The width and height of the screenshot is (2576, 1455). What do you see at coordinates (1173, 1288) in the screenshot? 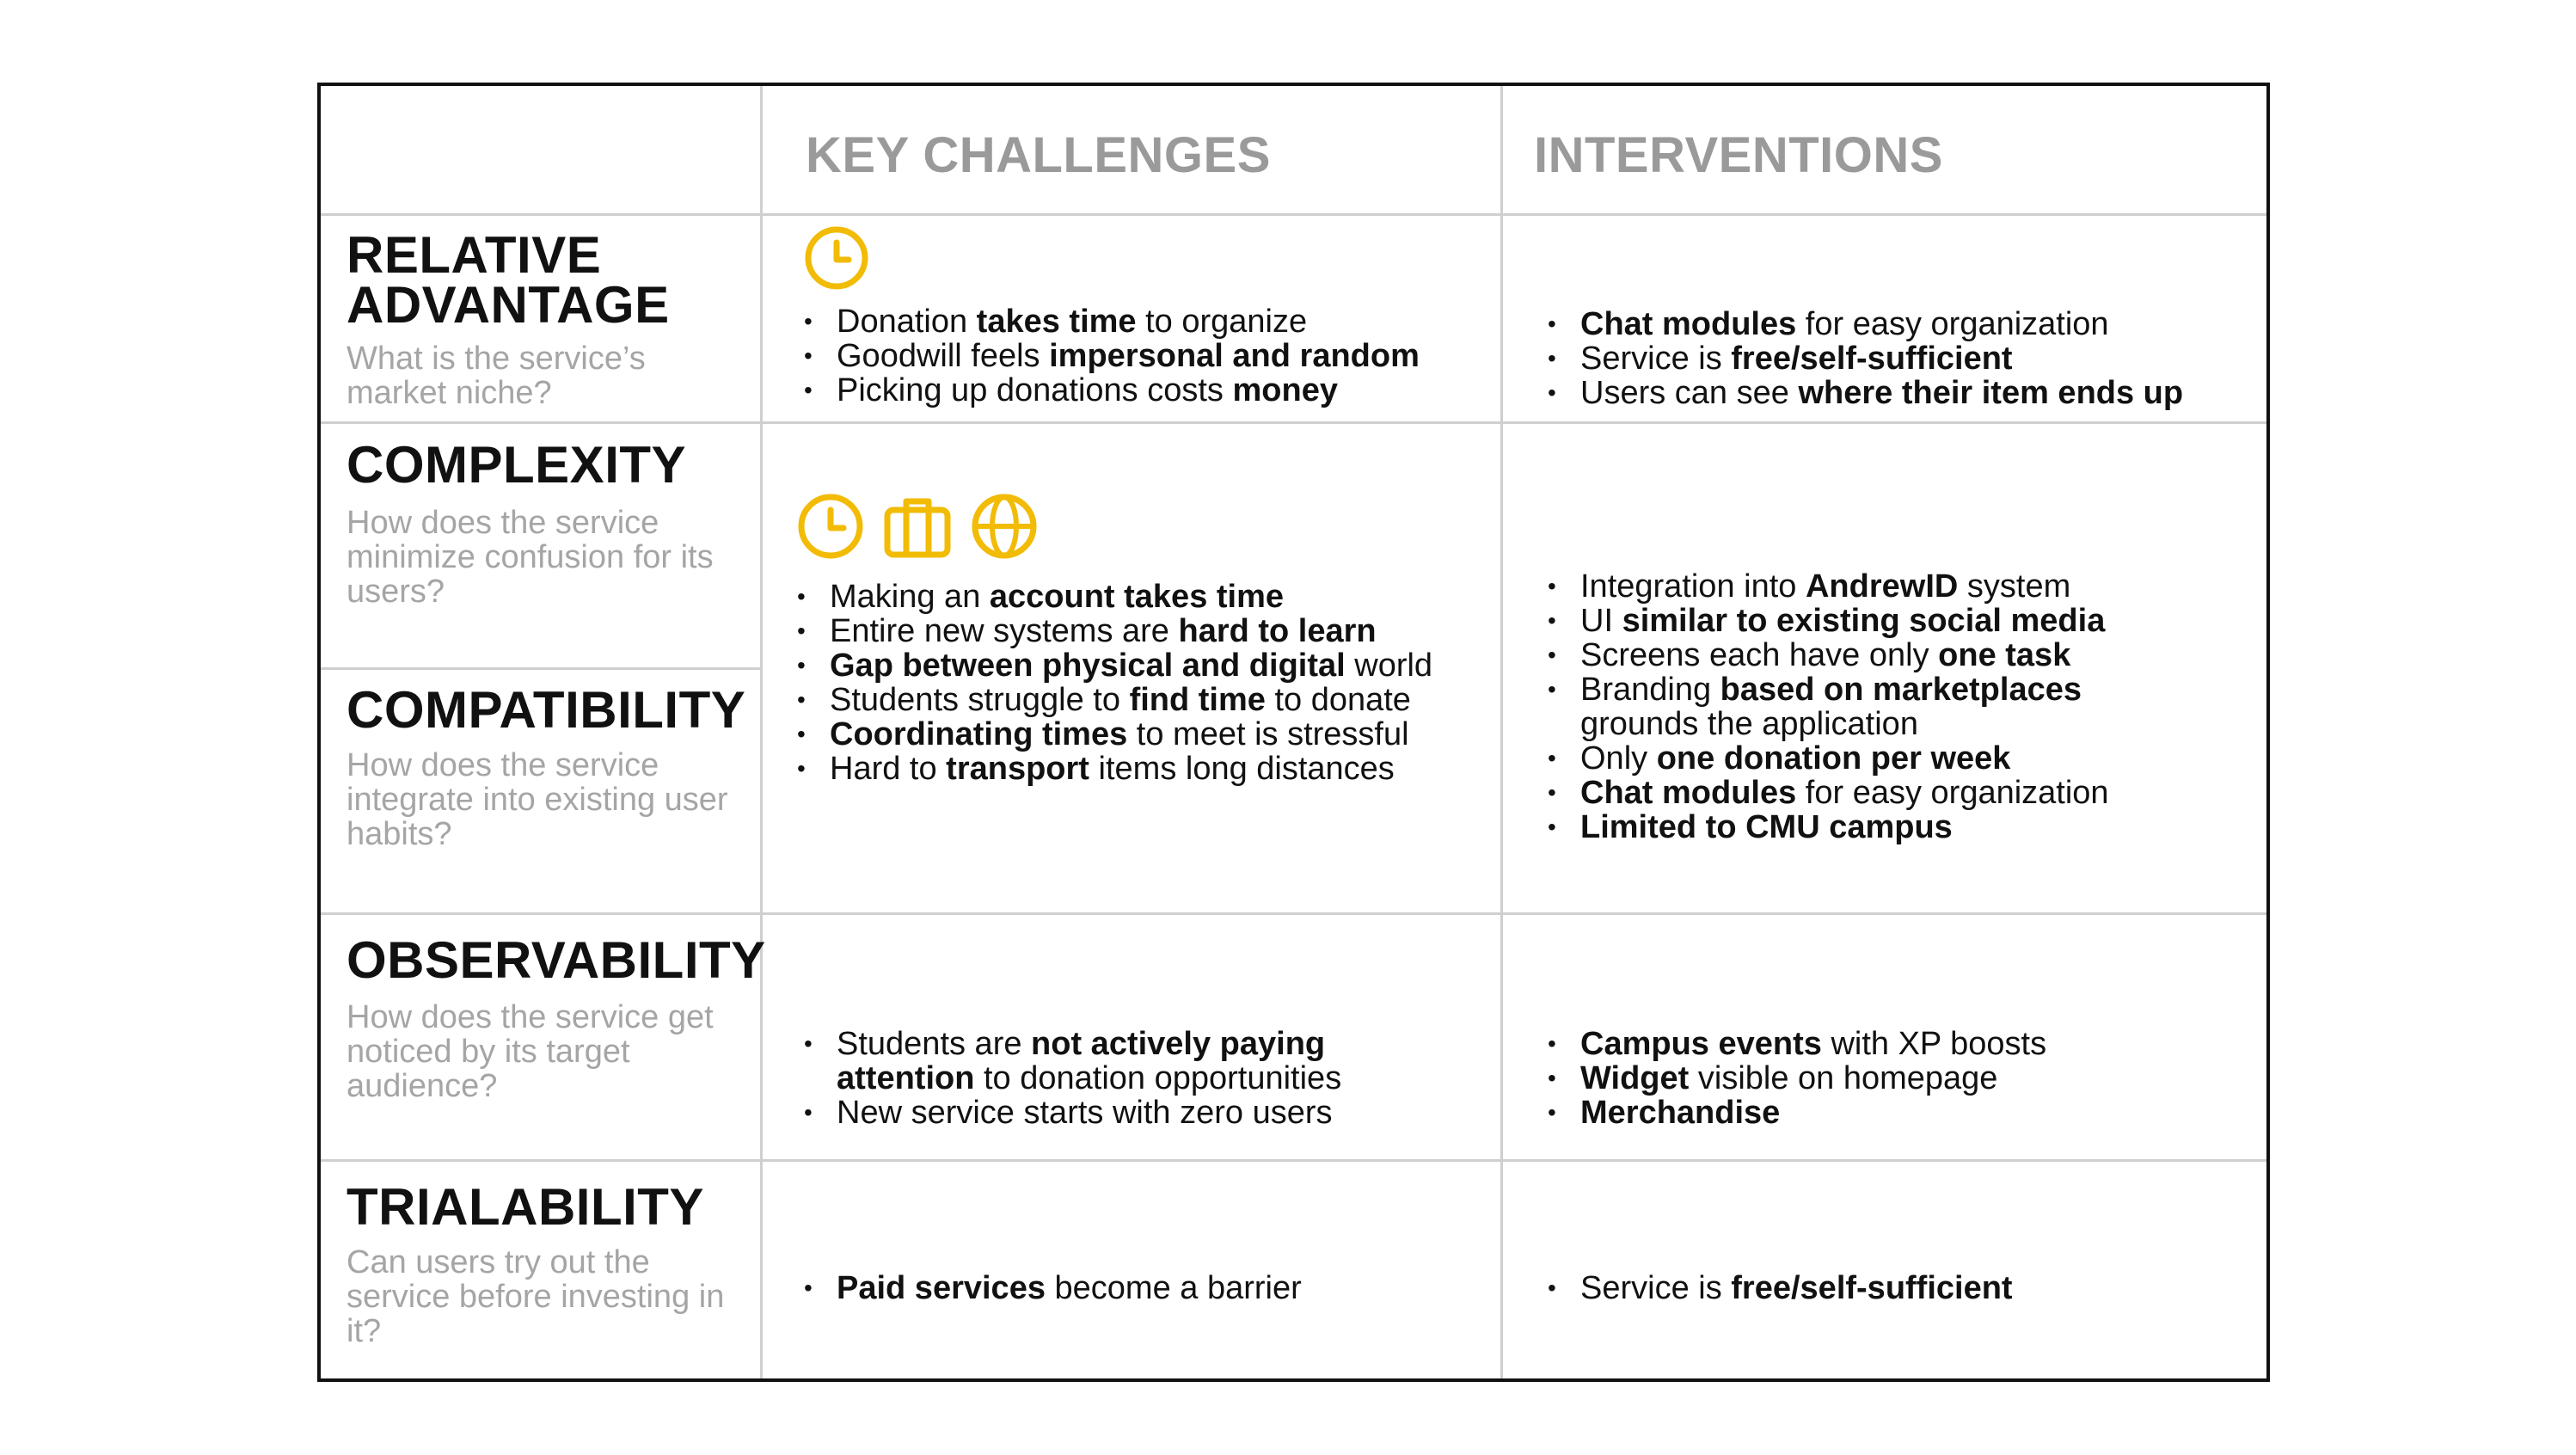
I see `list-text: become a barrier` at bounding box center [1173, 1288].